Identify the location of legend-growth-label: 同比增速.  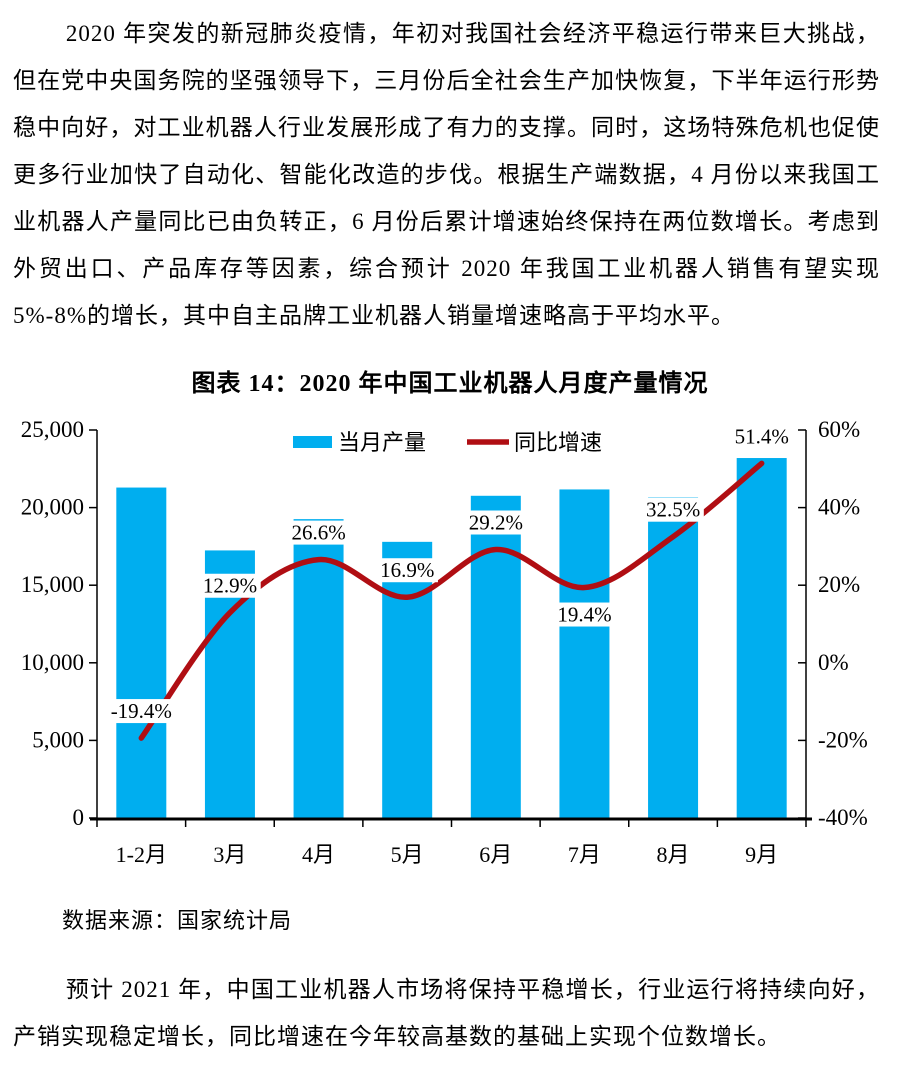
(558, 442).